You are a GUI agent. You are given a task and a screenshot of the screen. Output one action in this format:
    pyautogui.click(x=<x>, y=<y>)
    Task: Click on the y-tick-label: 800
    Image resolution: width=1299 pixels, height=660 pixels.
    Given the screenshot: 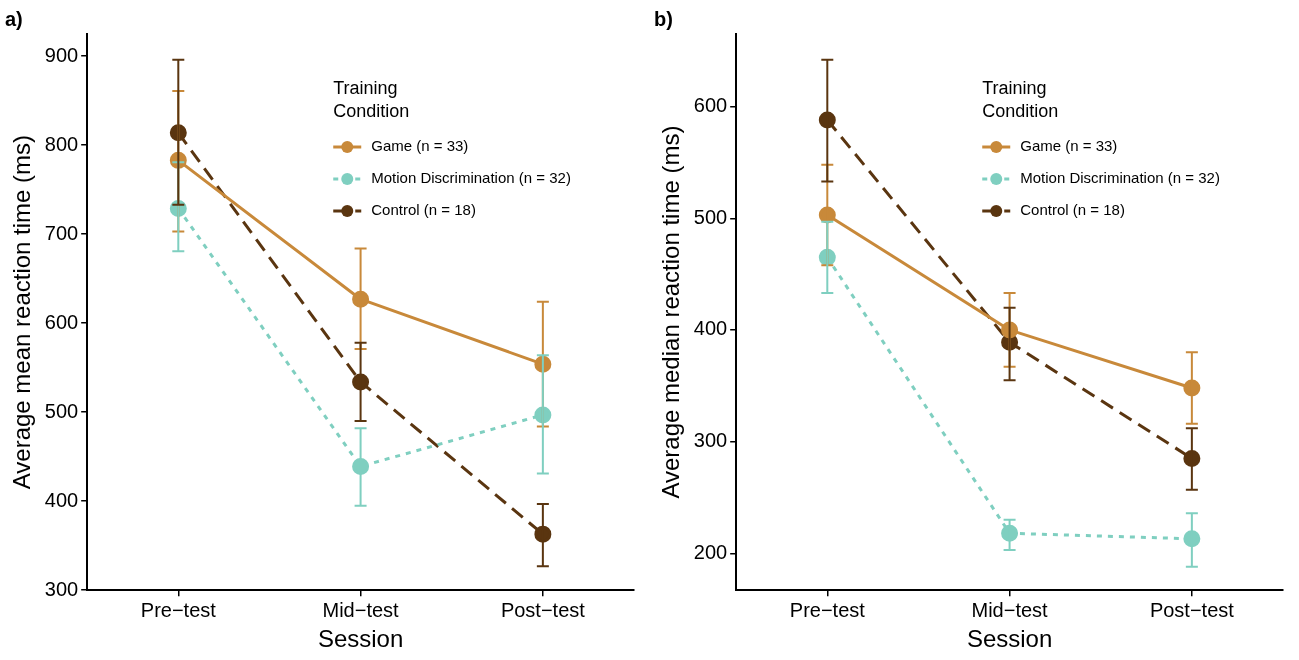 What is the action you would take?
    pyautogui.click(x=61, y=143)
    